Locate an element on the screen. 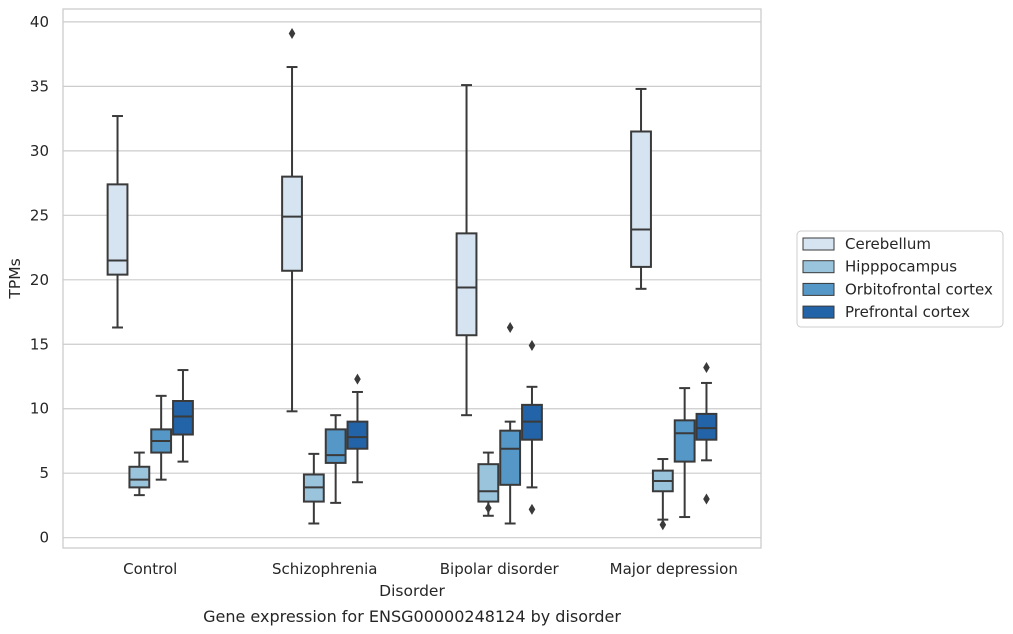 This screenshot has height=634, width=1013. x-tick-label: Control is located at coordinates (150, 569).